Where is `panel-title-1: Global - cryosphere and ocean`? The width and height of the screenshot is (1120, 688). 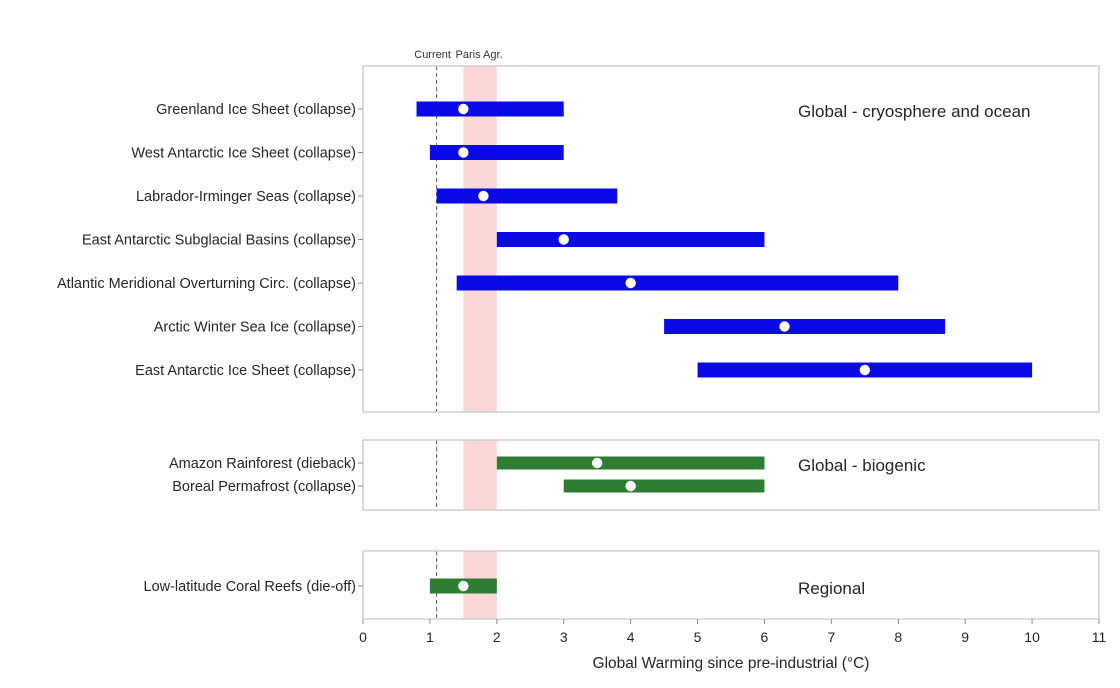
panel-title-1: Global - cryosphere and ocean is located at coordinates (914, 111).